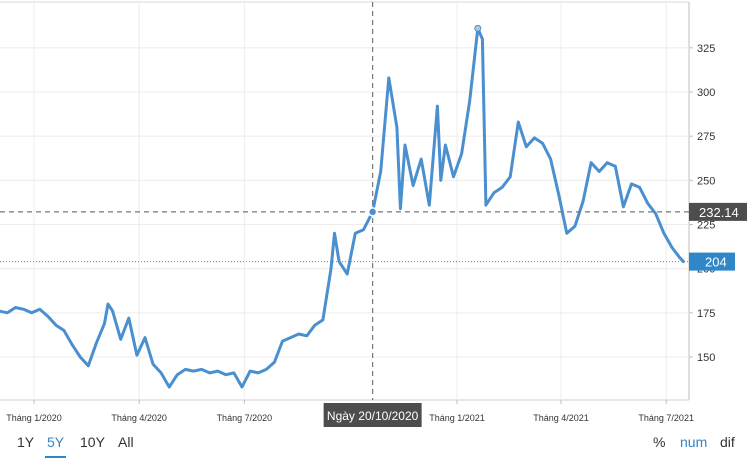  Describe the element at coordinates (372, 415) in the screenshot. I see `crosshair-date-badge` at that location.